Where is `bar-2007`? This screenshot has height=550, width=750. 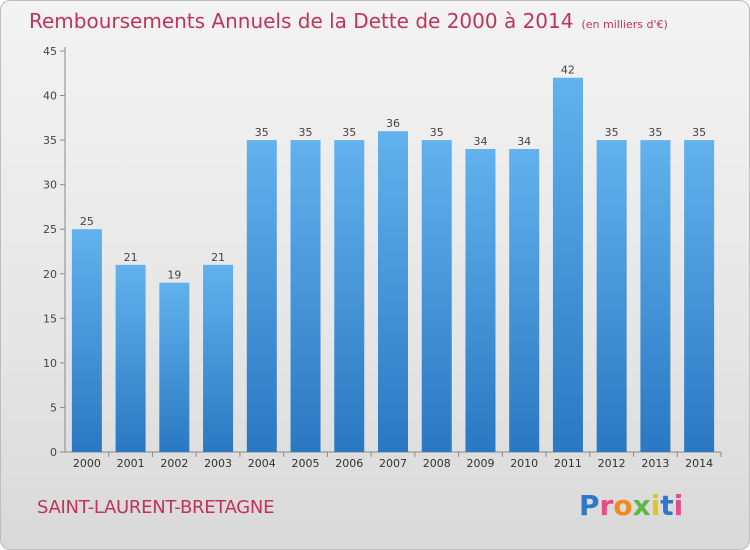 bar-2007 is located at coordinates (393, 291).